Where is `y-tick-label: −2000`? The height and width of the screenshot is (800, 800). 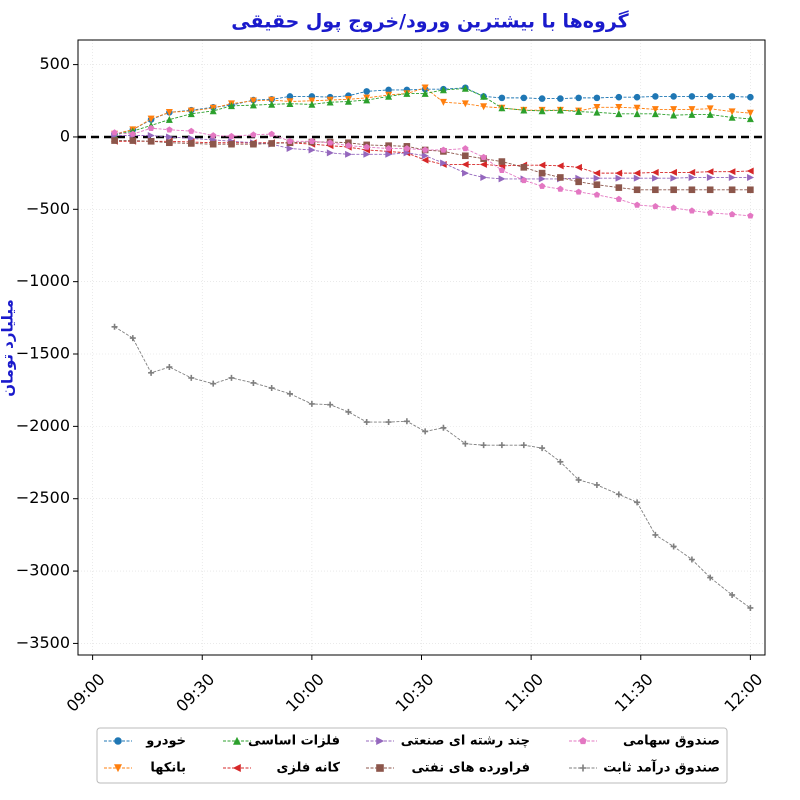
y-tick-label: −2000 is located at coordinates (43, 425).